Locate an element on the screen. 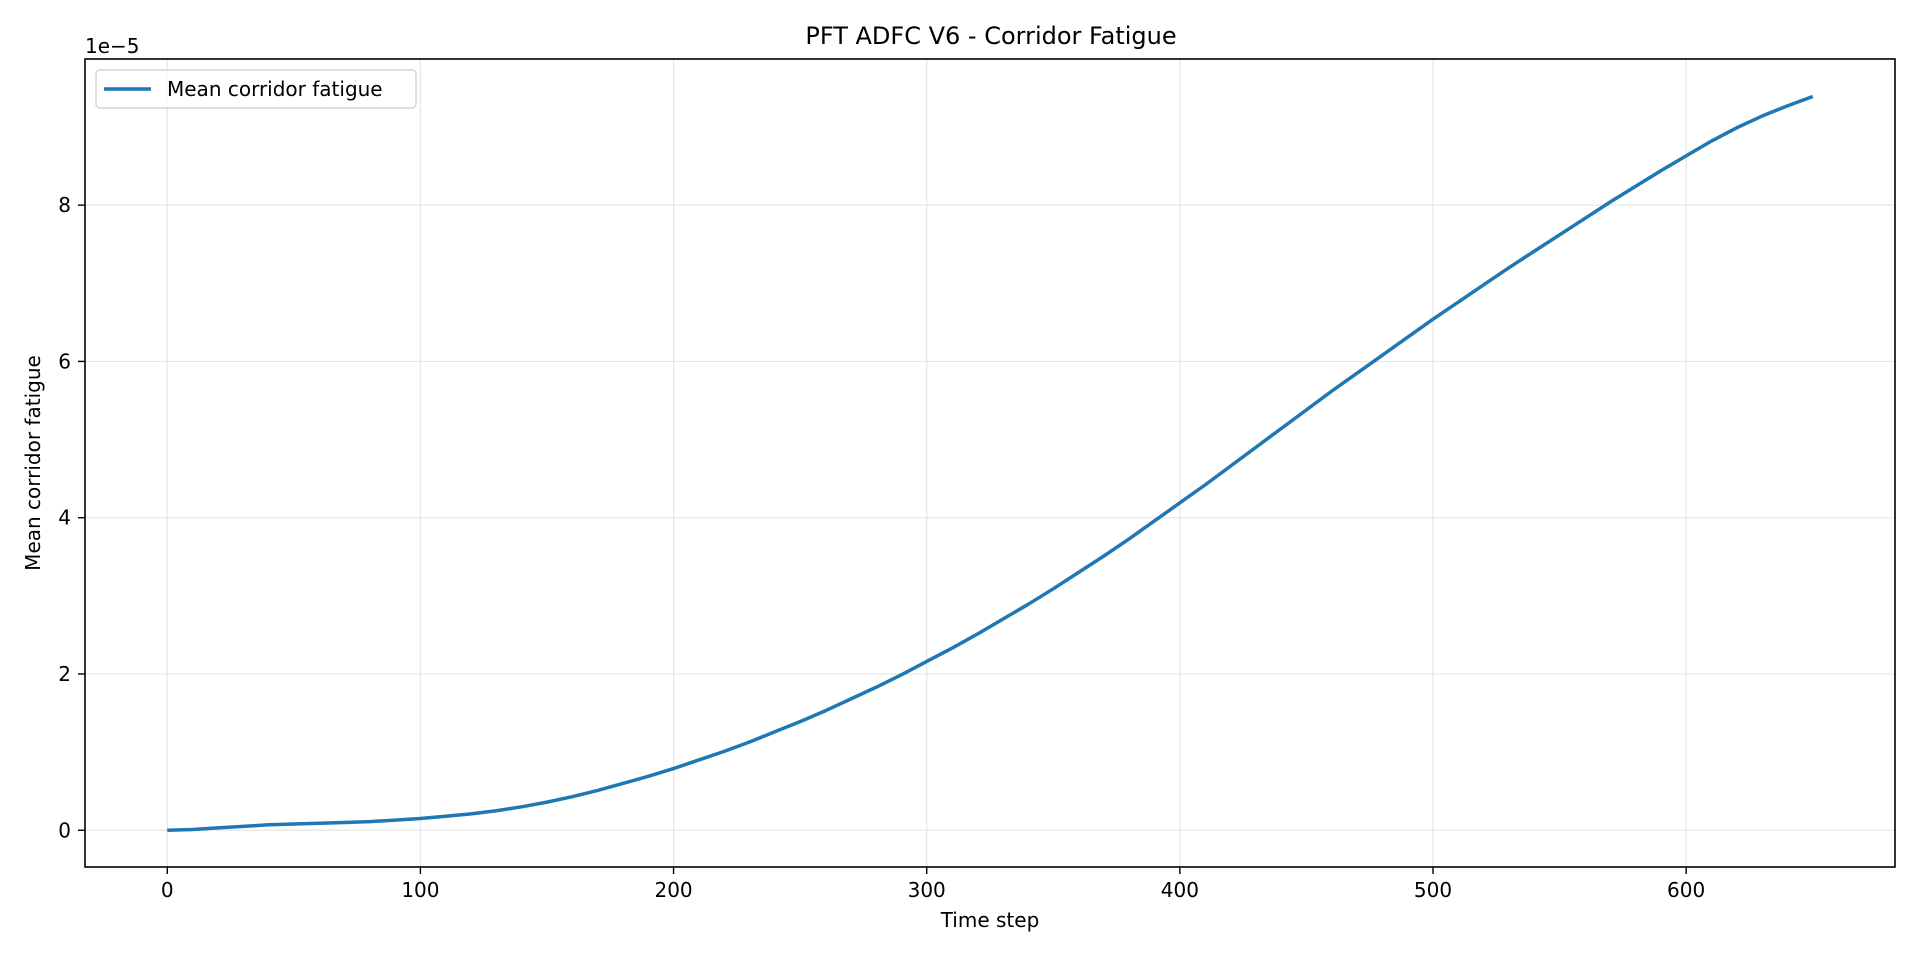  x-axis-label: Time step is located at coordinates (990, 920).